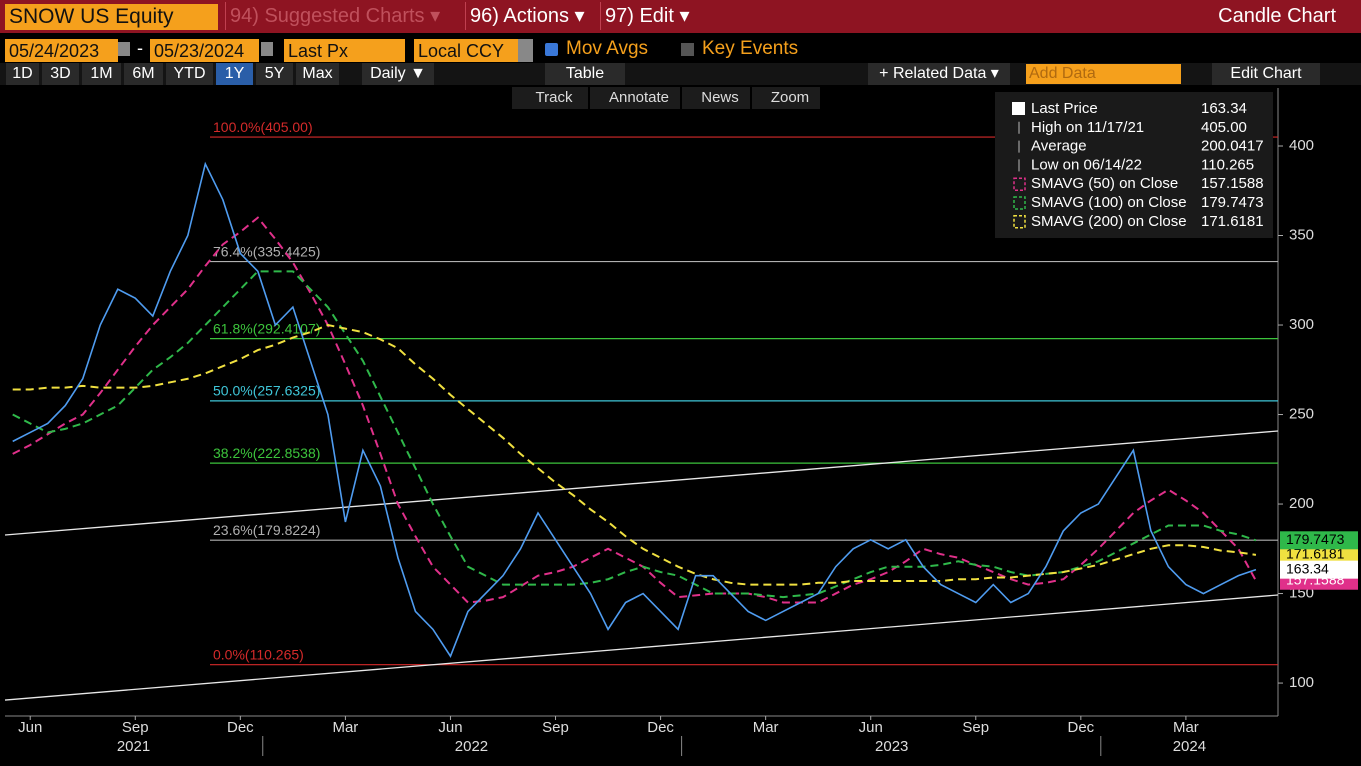  What do you see at coordinates (234, 74) in the screenshot?
I see `period-button: 1Y` at bounding box center [234, 74].